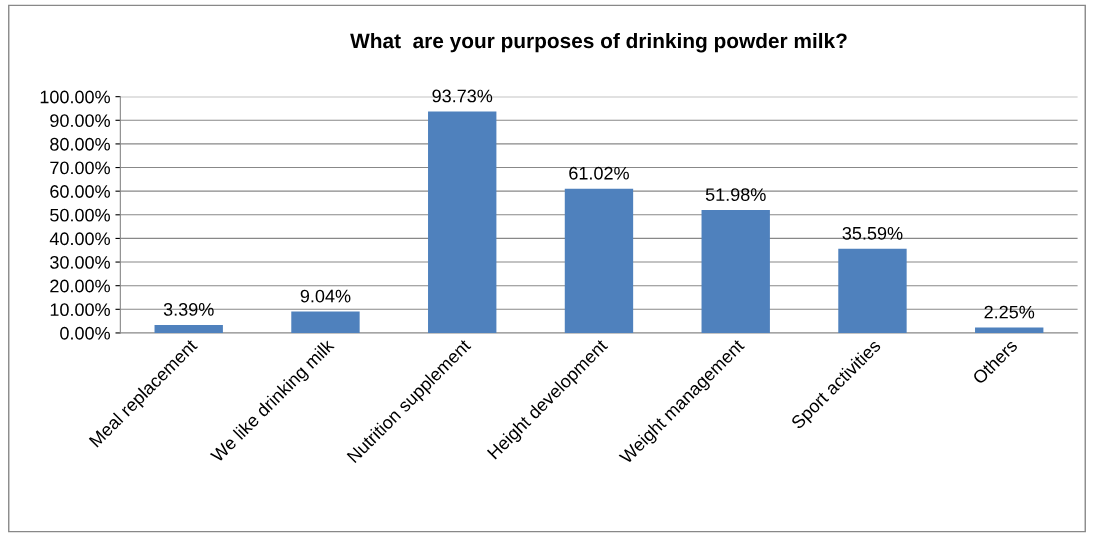  What do you see at coordinates (80, 191) in the screenshot?
I see `y-tick-label: 60.00%` at bounding box center [80, 191].